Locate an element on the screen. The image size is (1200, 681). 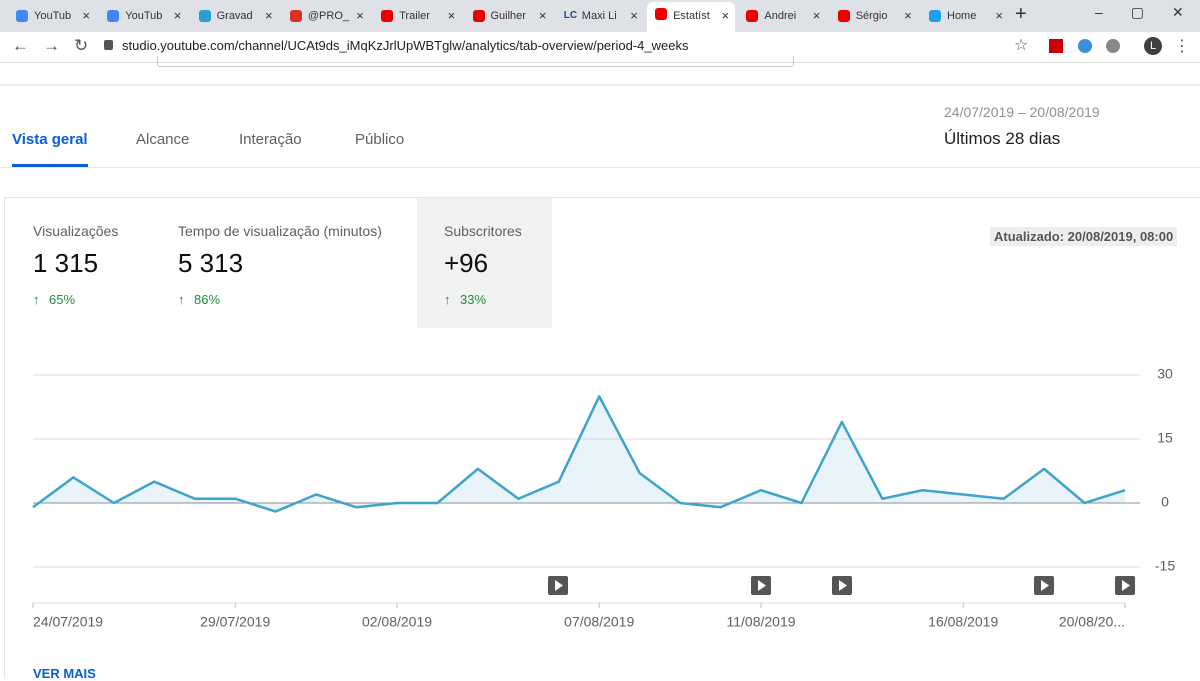
x-tick-label: 02/08/2019 is located at coordinates (397, 622).